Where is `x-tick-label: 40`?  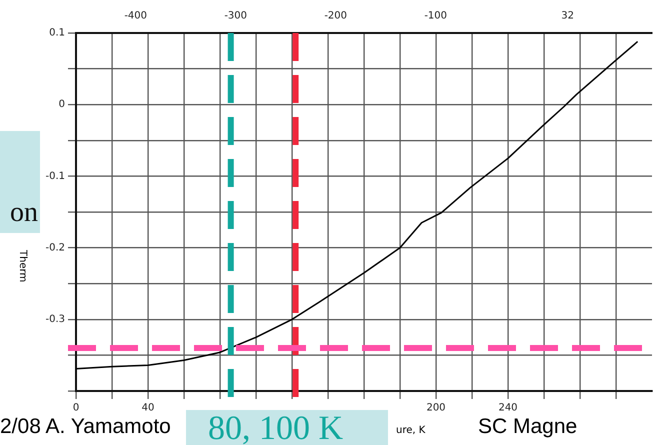
x-tick-label: 40 is located at coordinates (148, 408).